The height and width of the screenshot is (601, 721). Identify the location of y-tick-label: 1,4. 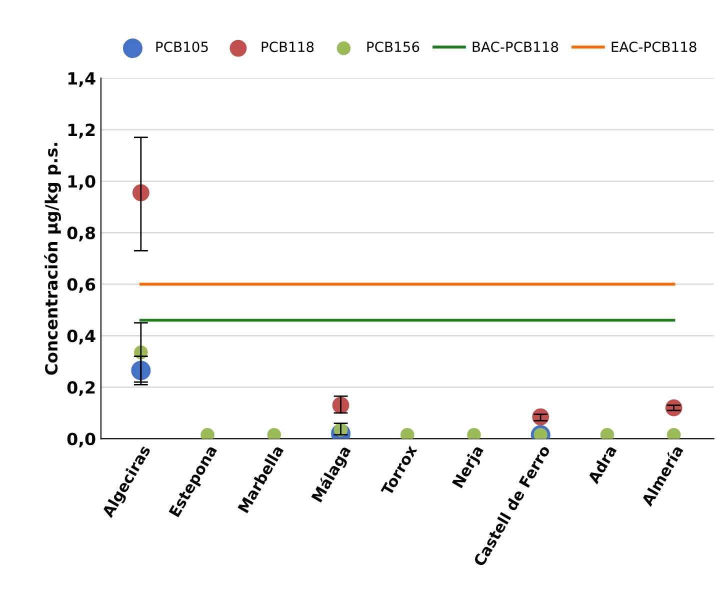
(82, 79).